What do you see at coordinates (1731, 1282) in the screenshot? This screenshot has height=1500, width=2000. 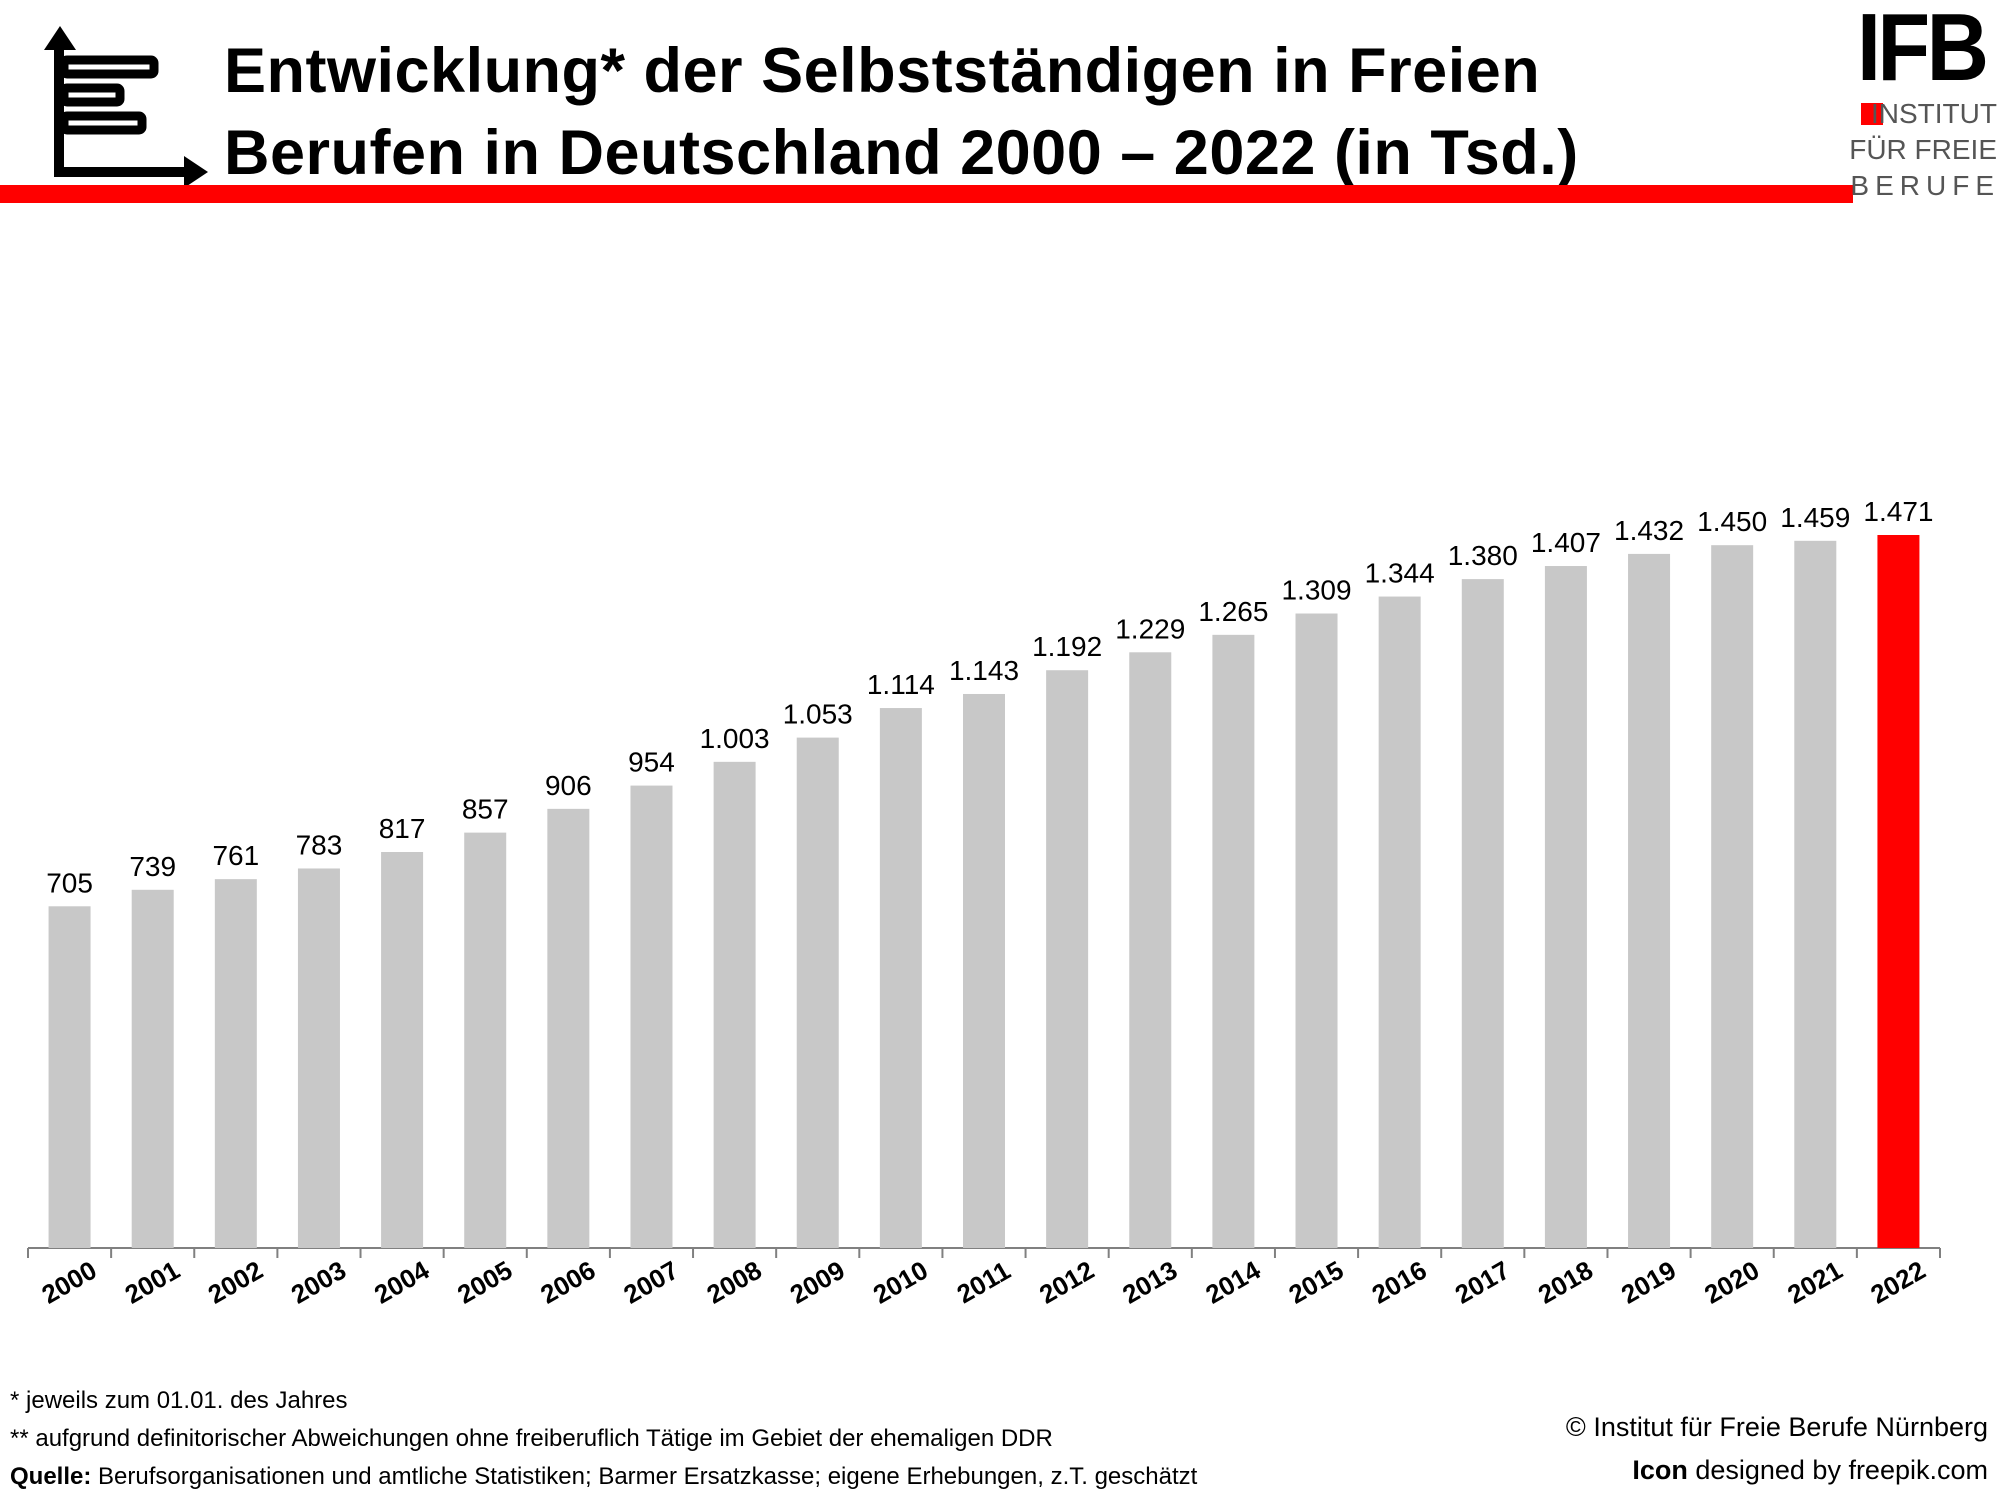 I see `x-tick-label-2020: 2020` at bounding box center [1731, 1282].